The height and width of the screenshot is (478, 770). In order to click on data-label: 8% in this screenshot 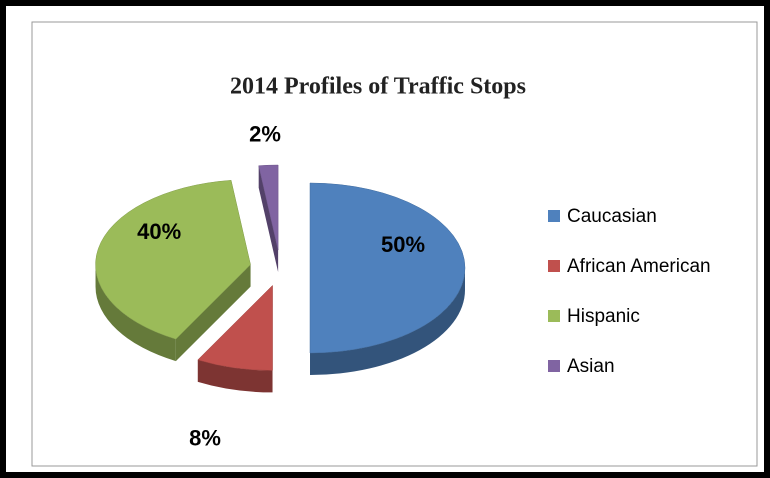, I will do `click(205, 437)`.